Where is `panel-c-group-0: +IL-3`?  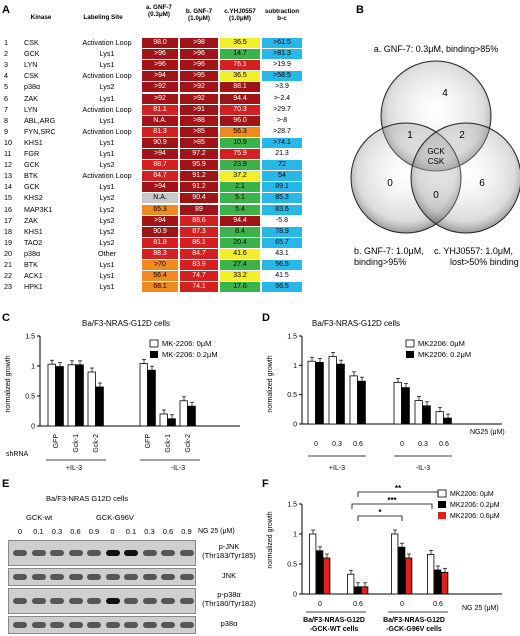 panel-c-group-0: +IL-3 is located at coordinates (74, 468).